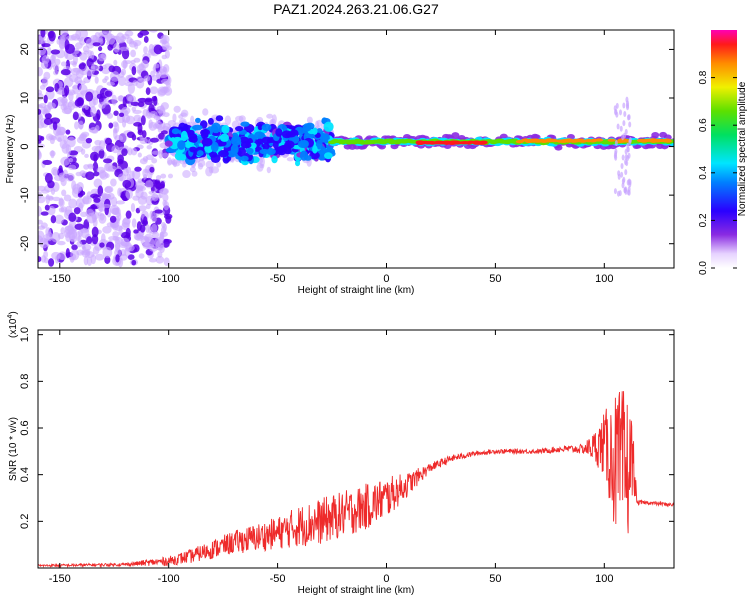 Image resolution: width=750 pixels, height=600 pixels. What do you see at coordinates (703, 125) in the screenshot?
I see `colorbar-tick-label: 0.6` at bounding box center [703, 125].